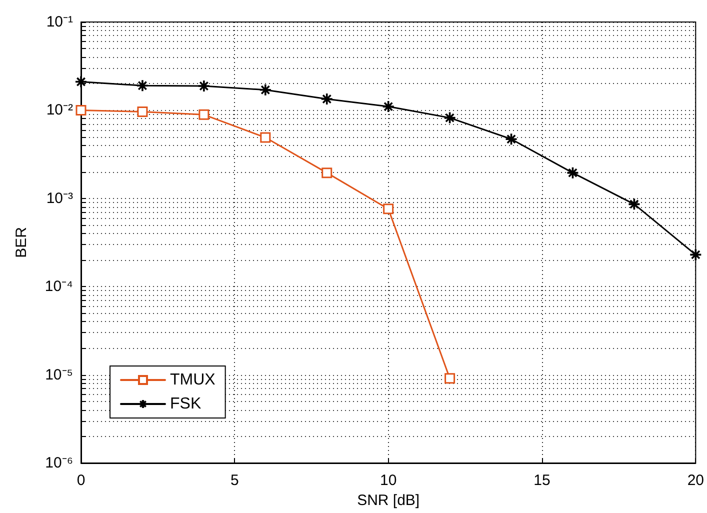  What do you see at coordinates (695, 480) in the screenshot?
I see `x-tick-label: 20` at bounding box center [695, 480].